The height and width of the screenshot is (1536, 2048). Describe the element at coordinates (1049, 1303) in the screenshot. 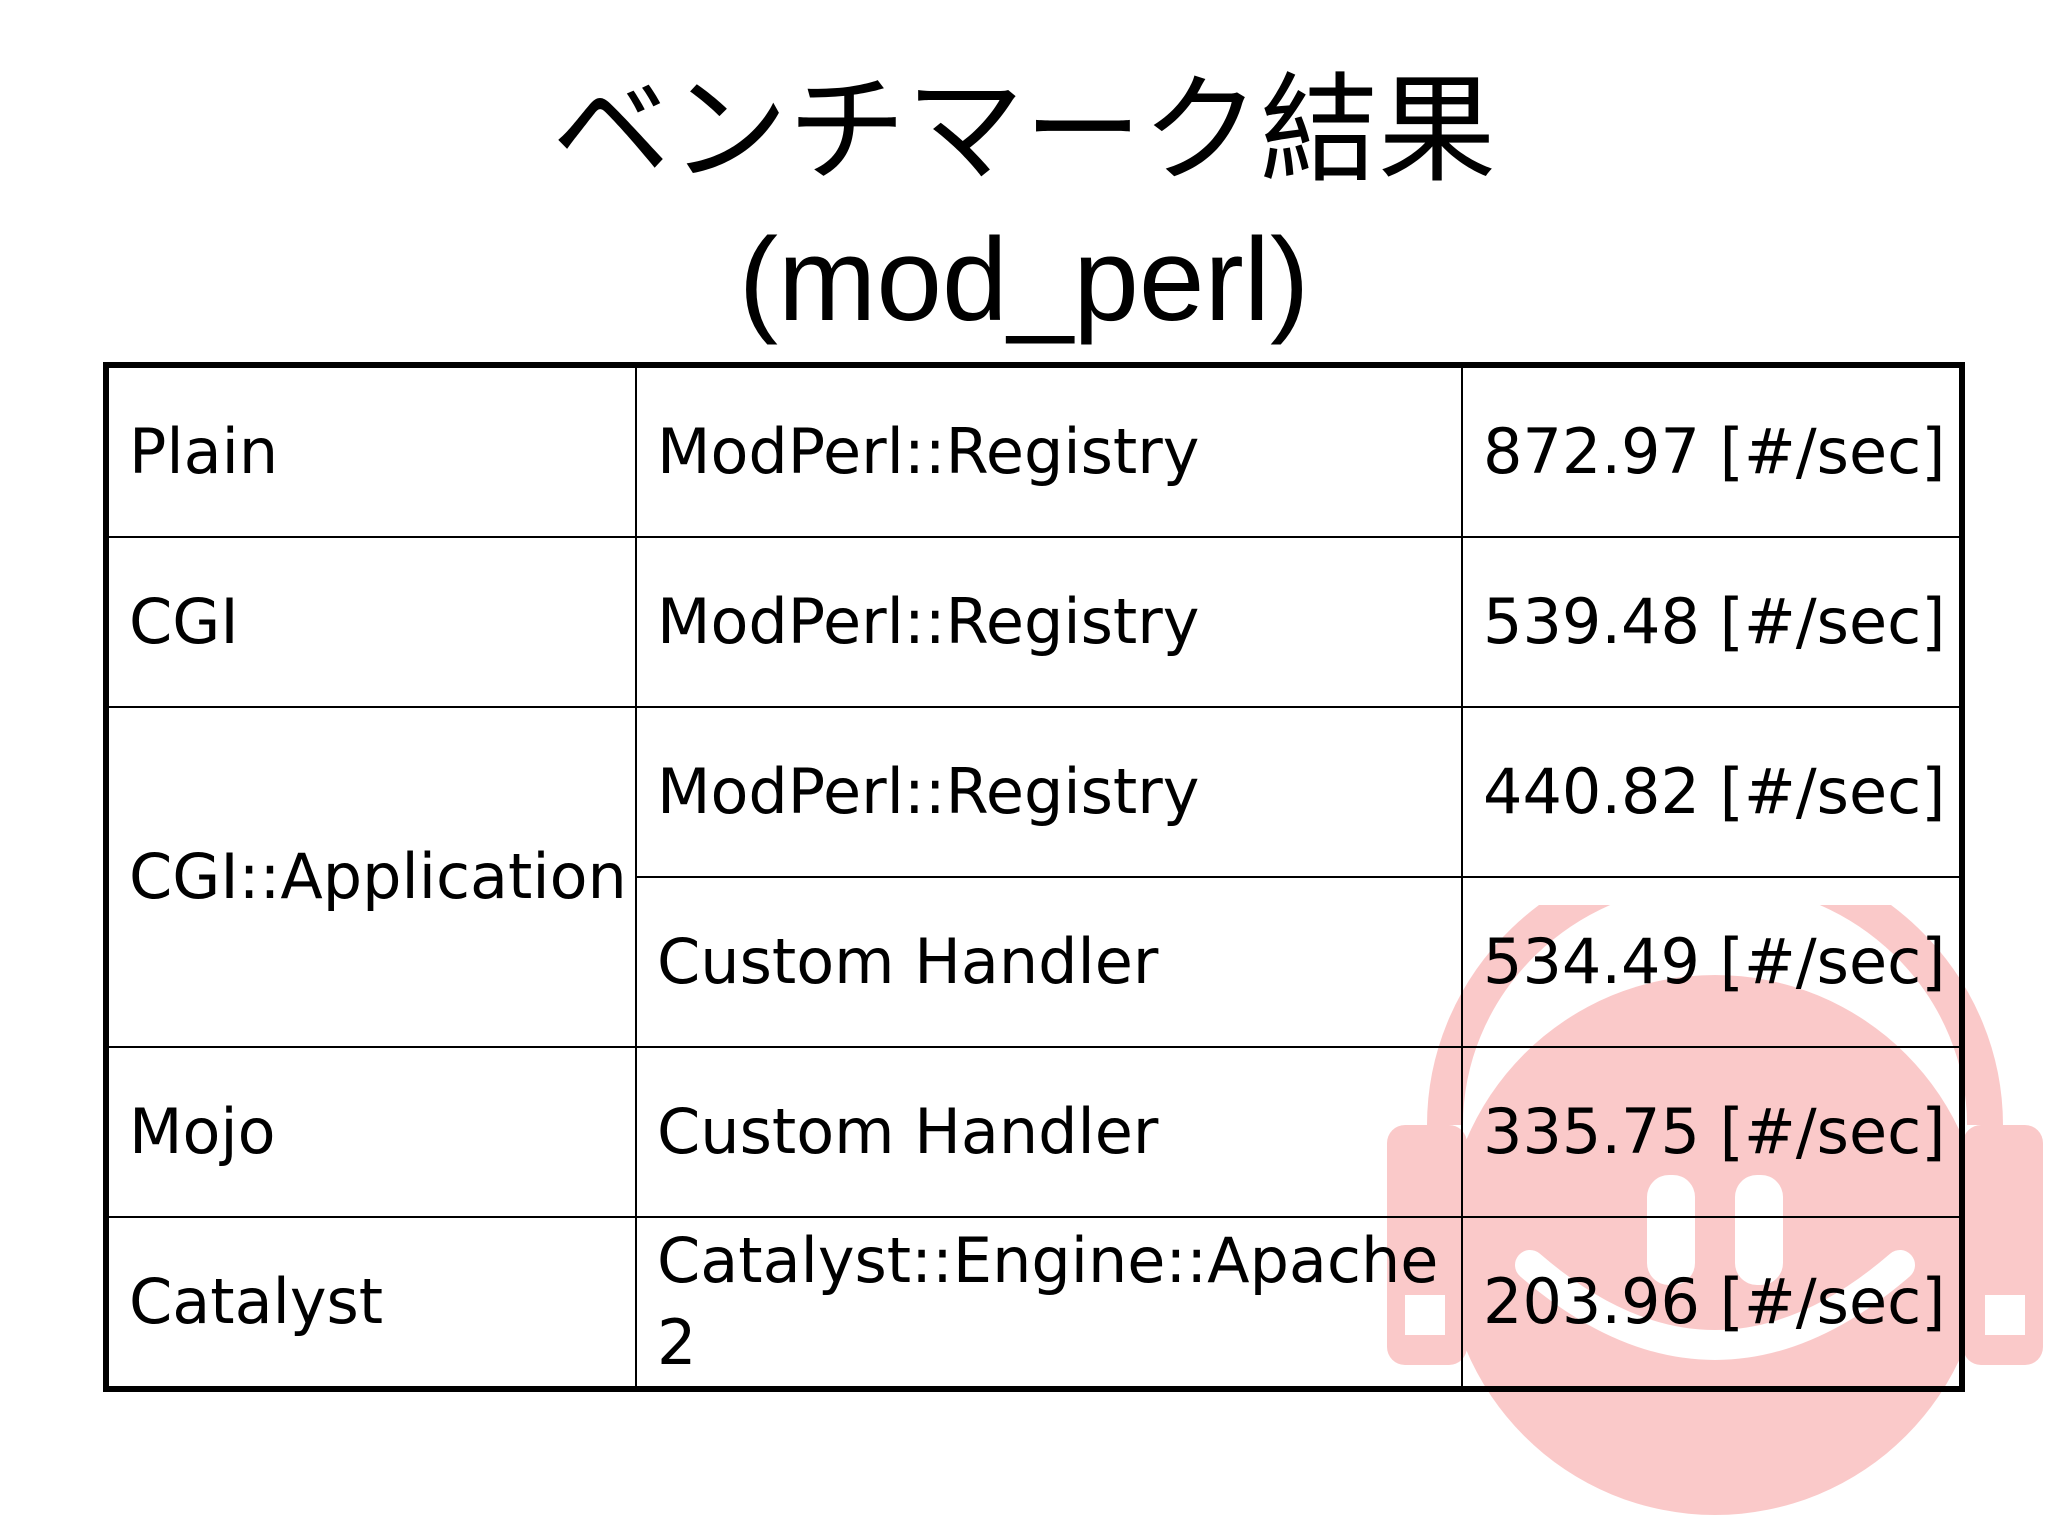

I see `handler-cell: Catalyst::Engine::Apache2` at that location.